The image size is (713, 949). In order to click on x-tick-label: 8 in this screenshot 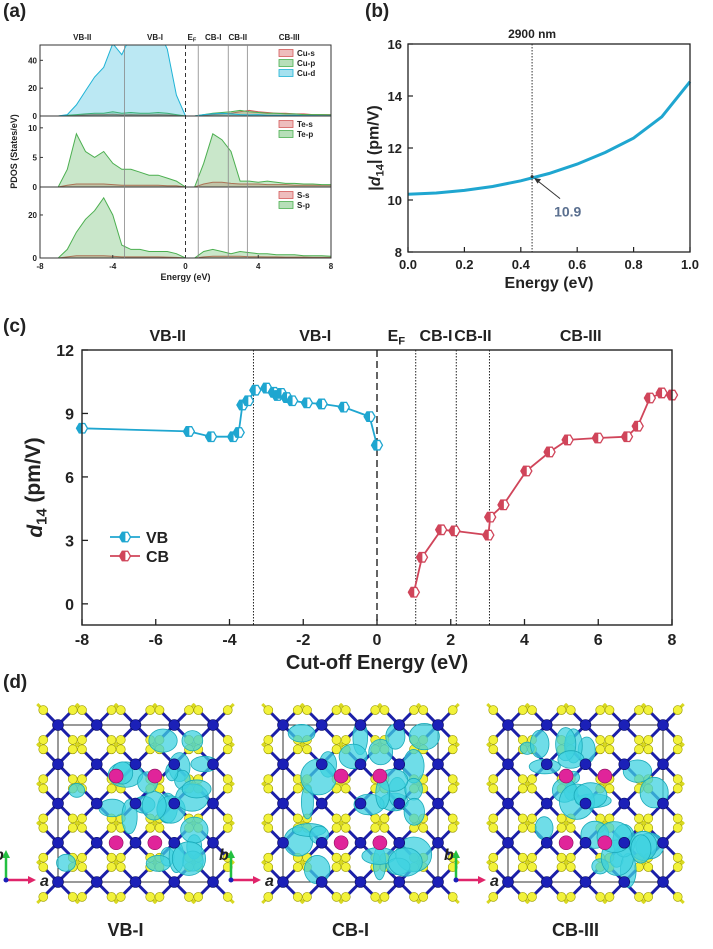, I will do `click(331, 266)`.